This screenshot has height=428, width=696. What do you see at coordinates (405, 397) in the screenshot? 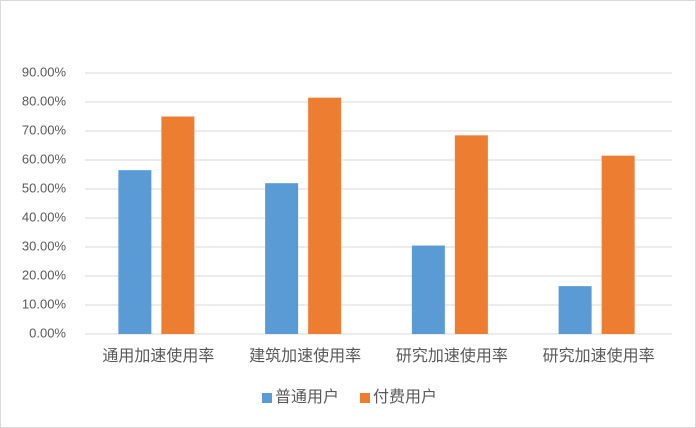
I see `legend-label: 付费用户` at bounding box center [405, 397].